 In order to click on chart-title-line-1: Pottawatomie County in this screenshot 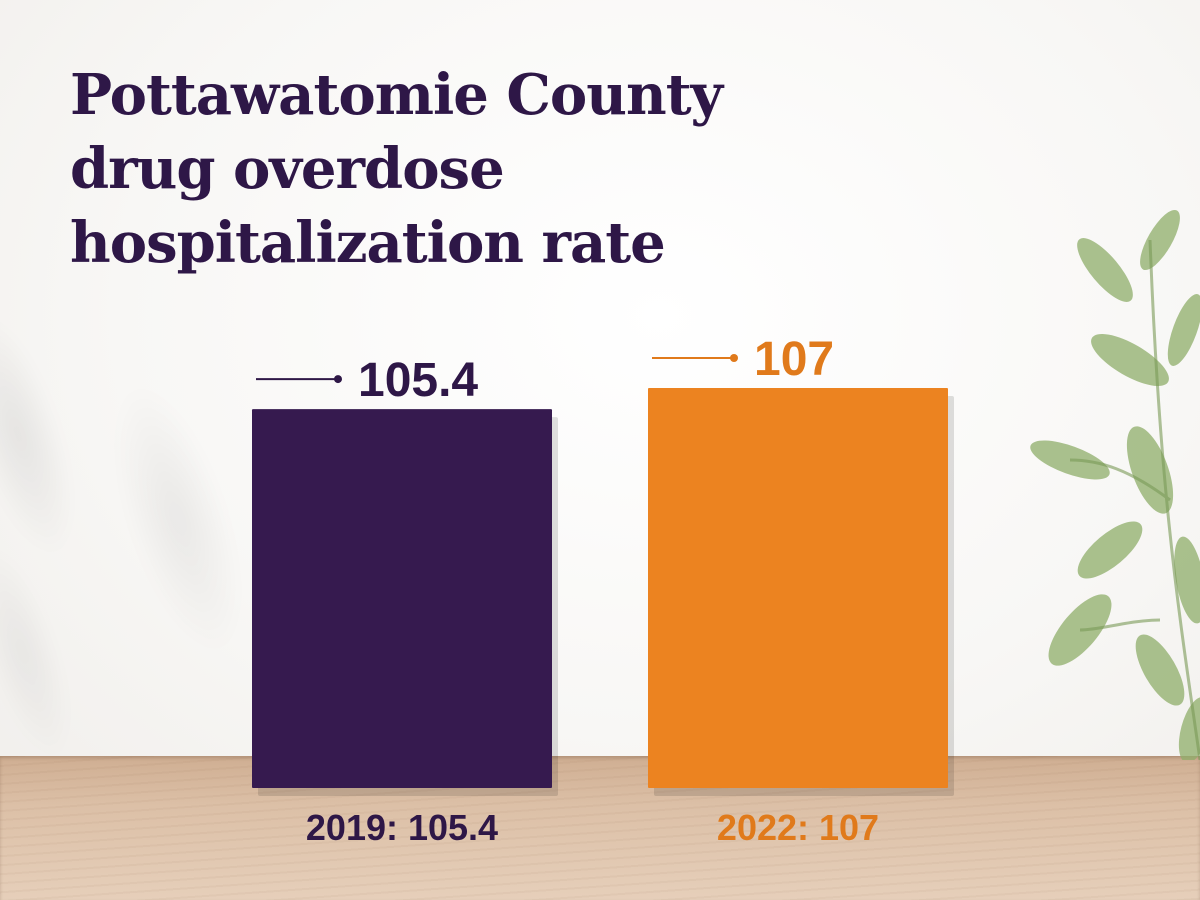, I will do `click(396, 95)`.